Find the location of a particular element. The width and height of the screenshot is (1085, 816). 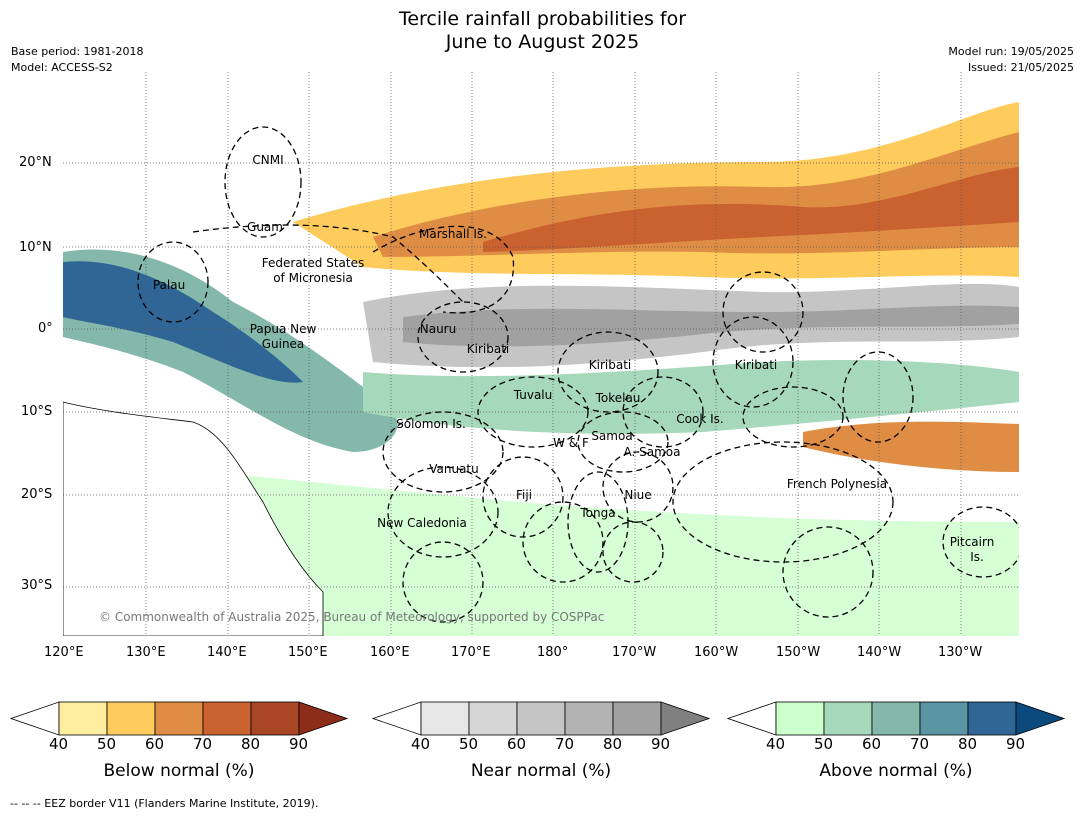

label-new-caledonia: New Caledonia is located at coordinates (422, 523).